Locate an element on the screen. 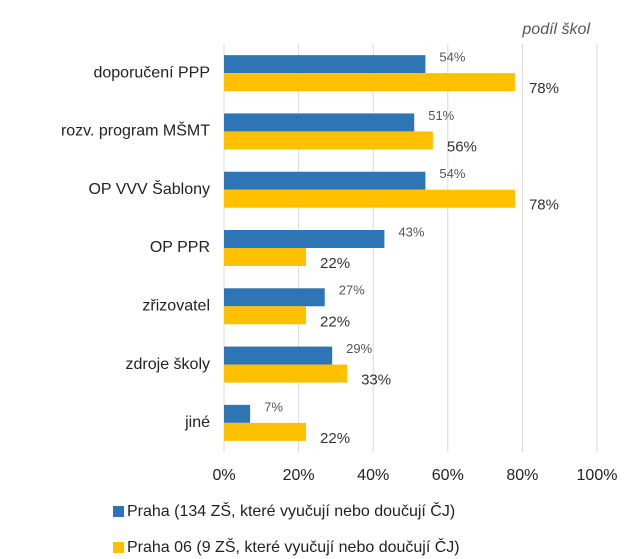  x-tick-label: 100% is located at coordinates (597, 475).